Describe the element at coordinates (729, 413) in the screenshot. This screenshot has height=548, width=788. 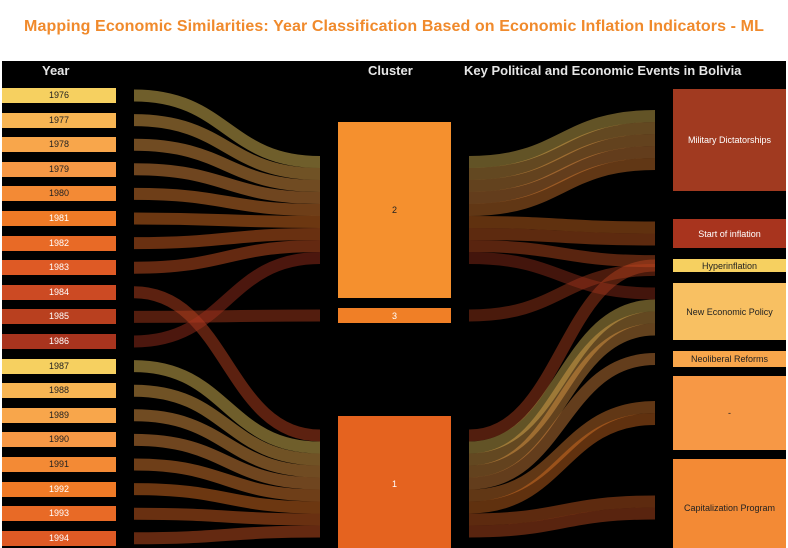
I see `event-node-dash: -` at that location.